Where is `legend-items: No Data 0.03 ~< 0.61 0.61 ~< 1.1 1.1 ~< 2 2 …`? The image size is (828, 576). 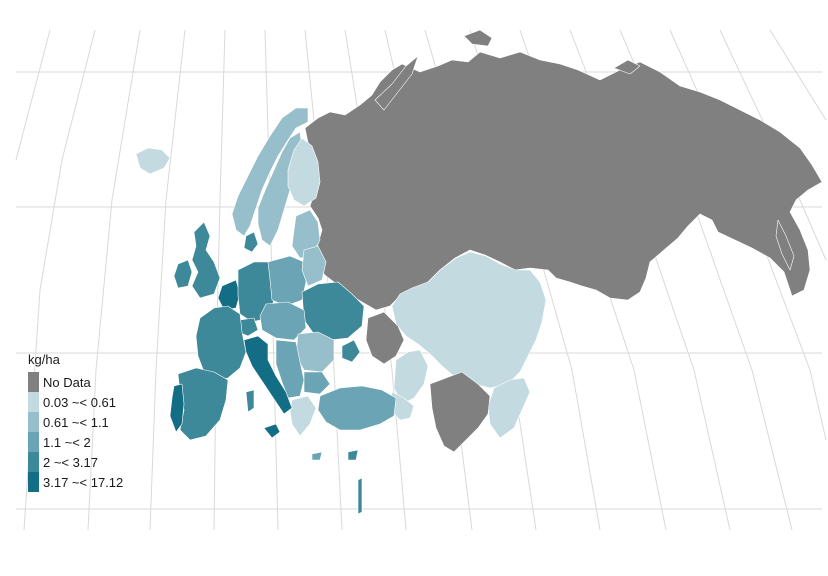 legend-items: No Data 0.03 ~< 0.61 0.61 ~< 1.1 1.1 ~< 2 2 … is located at coordinates (88, 432).